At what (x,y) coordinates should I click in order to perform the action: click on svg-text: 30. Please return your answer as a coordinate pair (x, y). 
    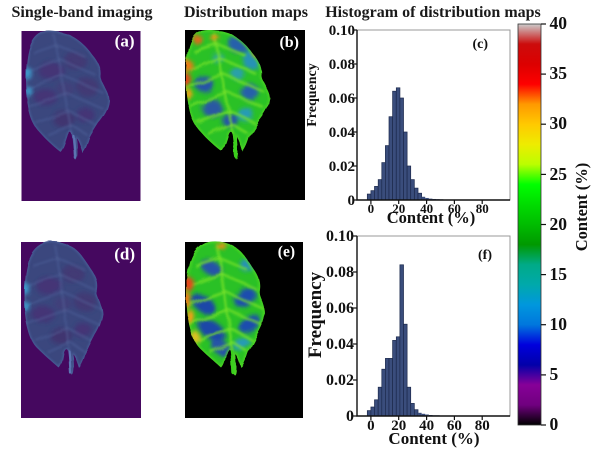
    Looking at the image, I should click on (559, 123).